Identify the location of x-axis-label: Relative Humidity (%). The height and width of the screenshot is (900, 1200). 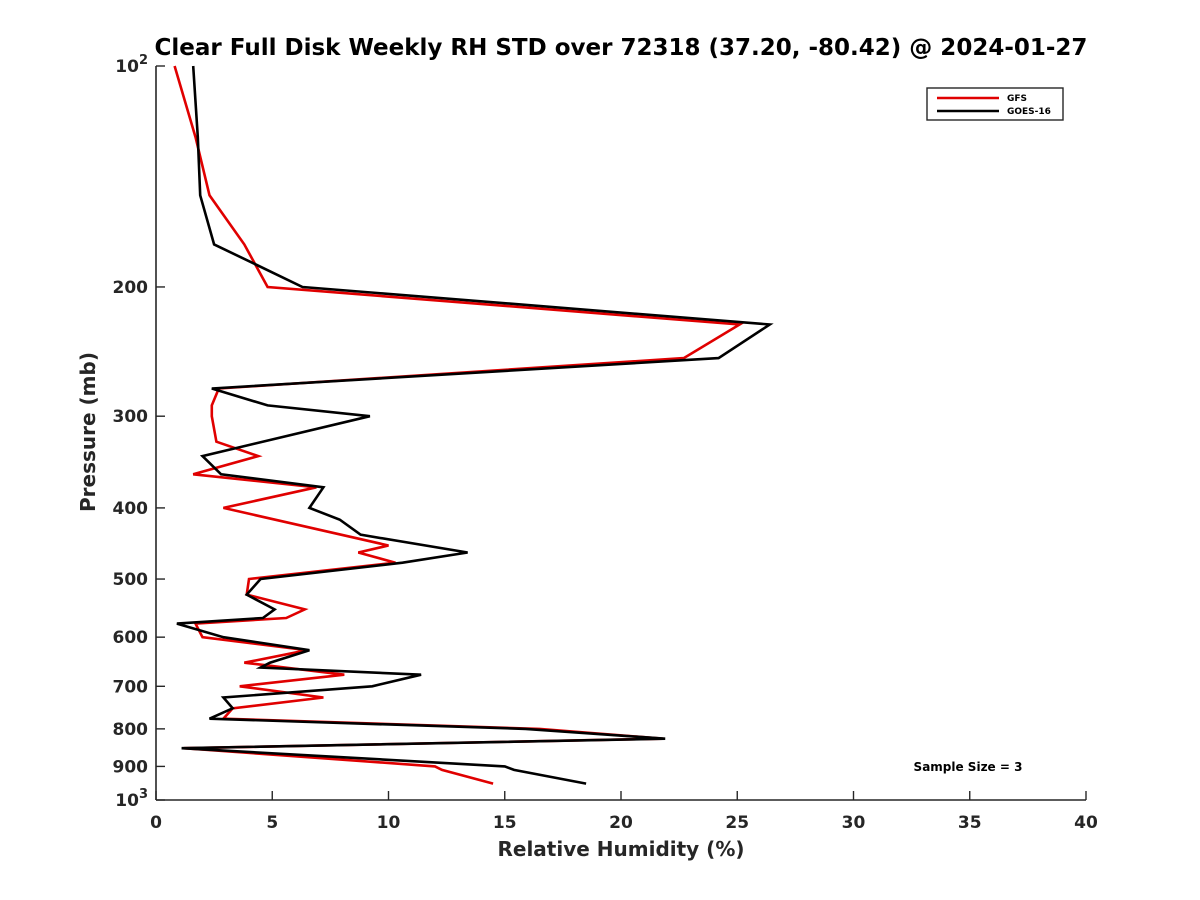
(620, 849).